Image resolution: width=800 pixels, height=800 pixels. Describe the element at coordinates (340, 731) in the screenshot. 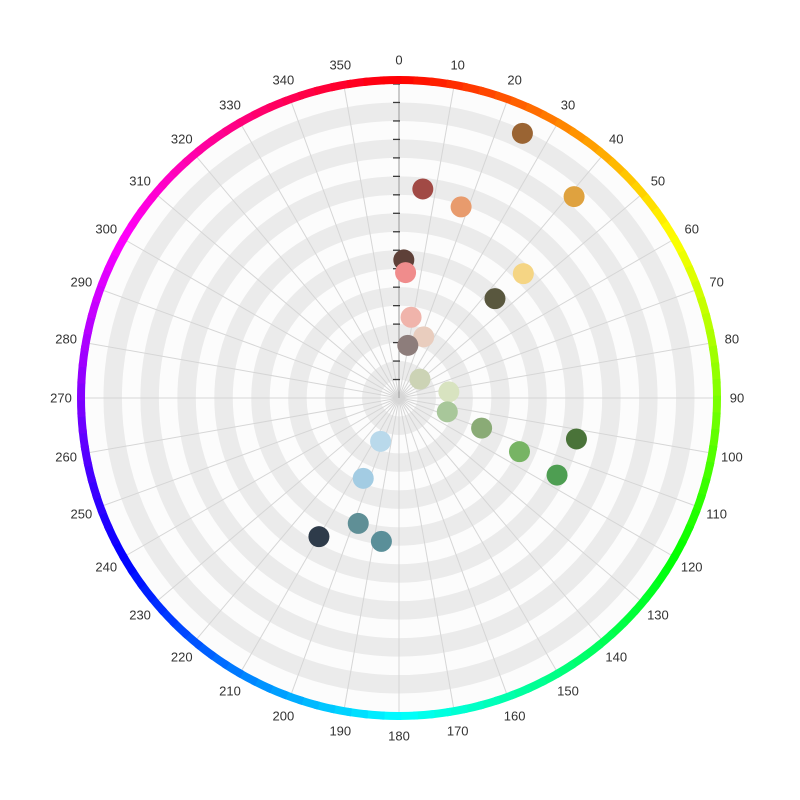

I see `angle-label-190: 190` at that location.